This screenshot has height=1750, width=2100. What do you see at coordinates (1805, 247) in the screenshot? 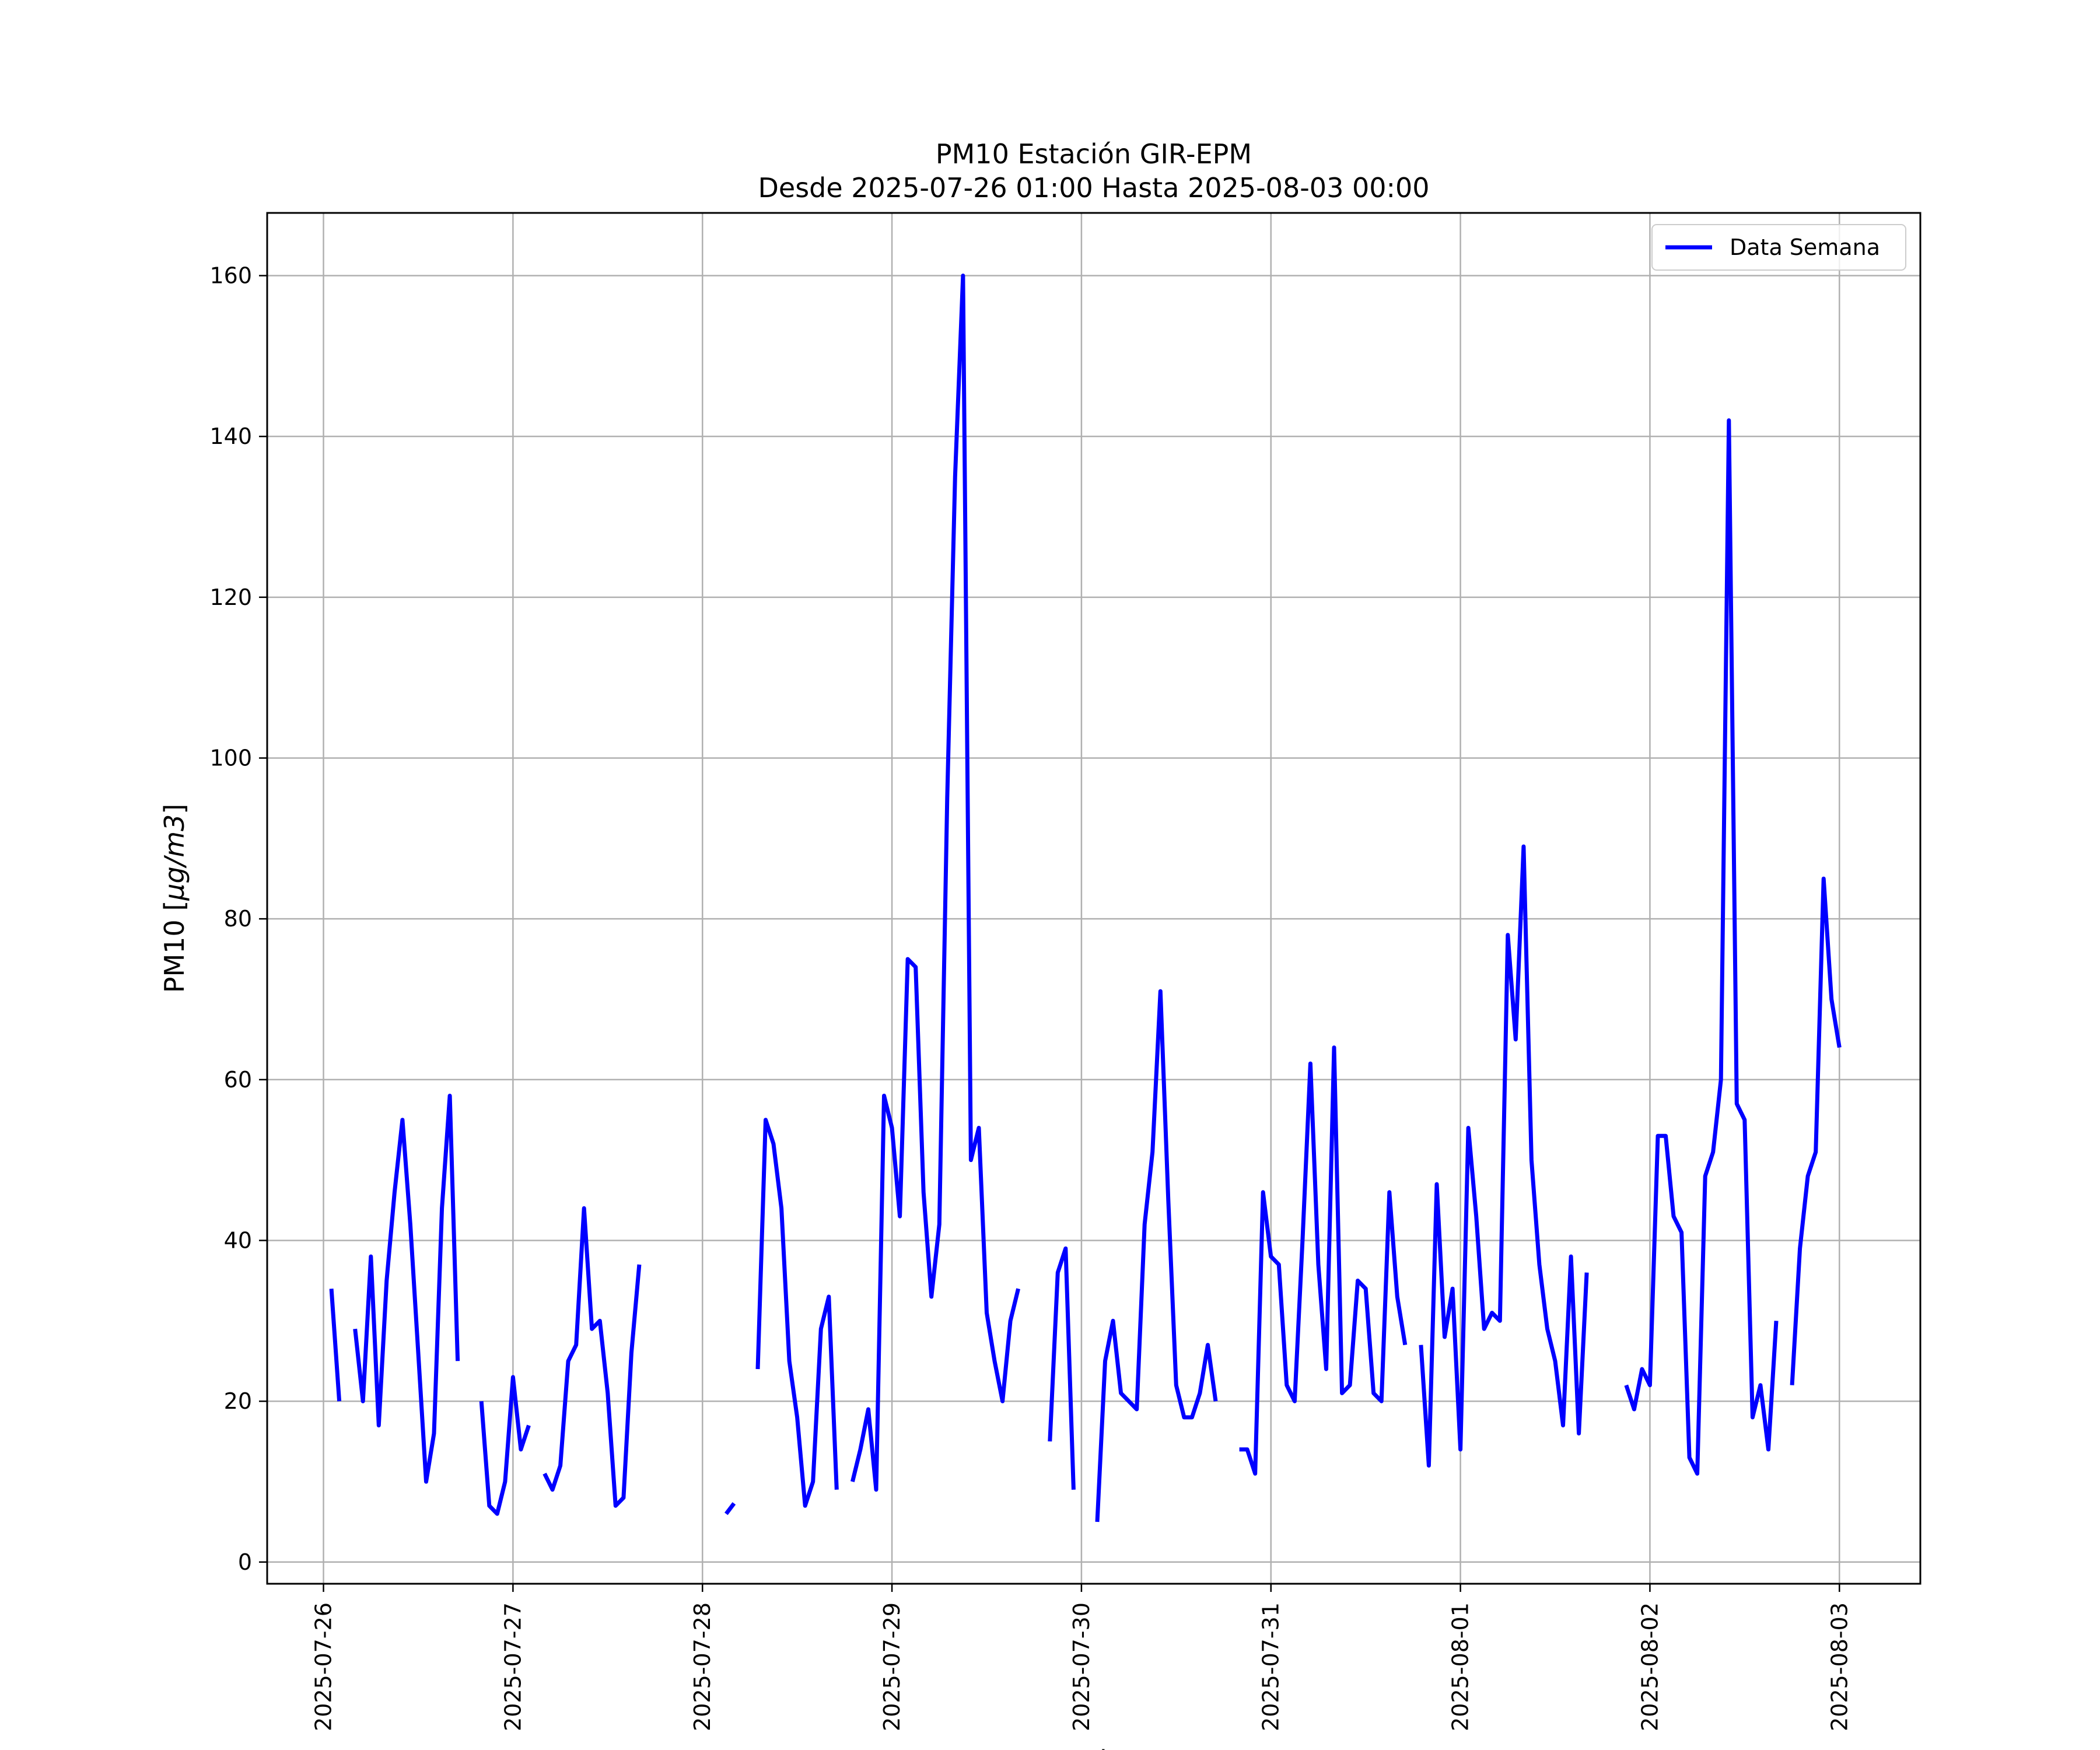
I see `legend-label: Data Semana` at bounding box center [1805, 247].